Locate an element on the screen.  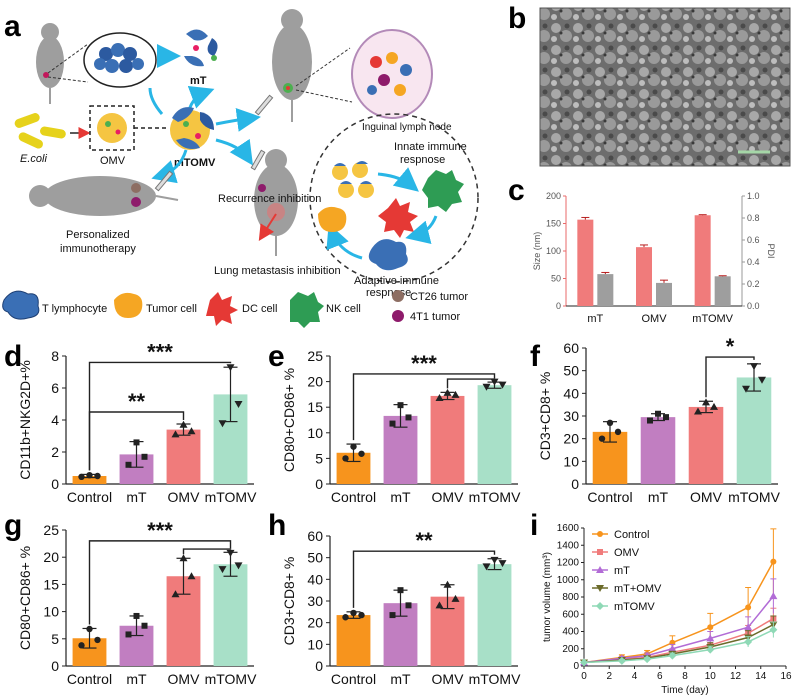
series-line-mt+omv is located at coordinates (678, 643).